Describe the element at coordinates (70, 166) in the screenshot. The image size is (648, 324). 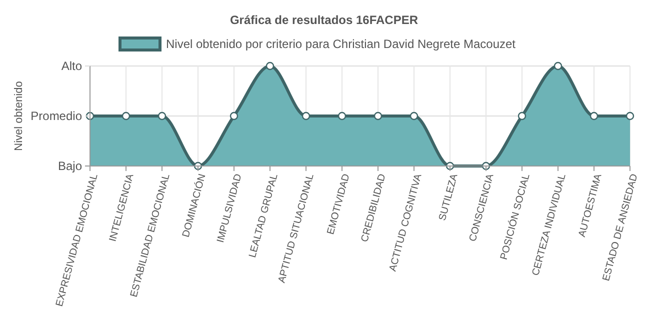
I see `text: Bajo` at that location.